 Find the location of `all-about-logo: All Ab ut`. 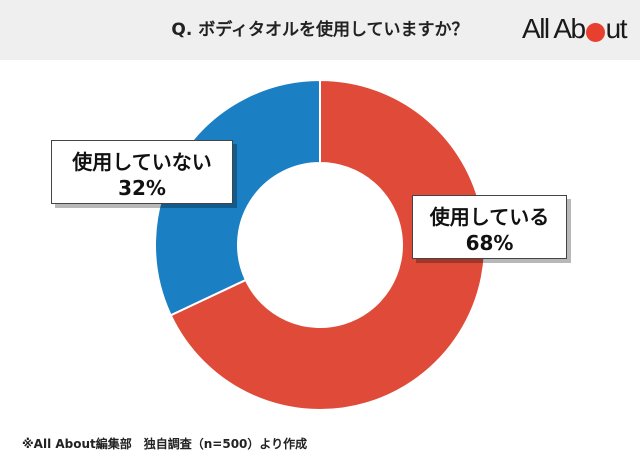

all-about-logo: All Ab ut is located at coordinates (575, 29).